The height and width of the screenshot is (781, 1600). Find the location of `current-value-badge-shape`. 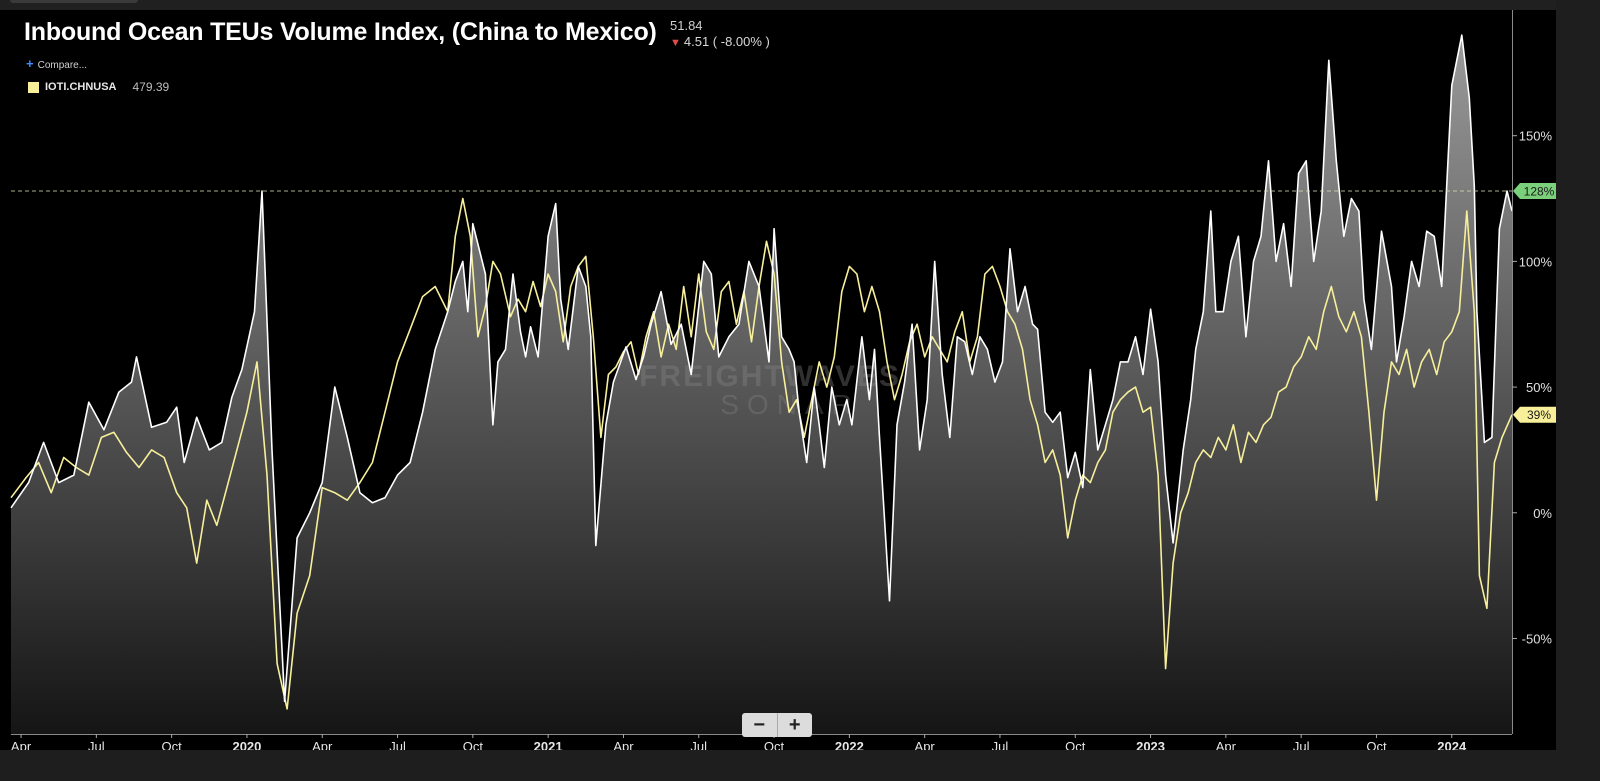

current-value-badge-shape is located at coordinates (1535, 191).